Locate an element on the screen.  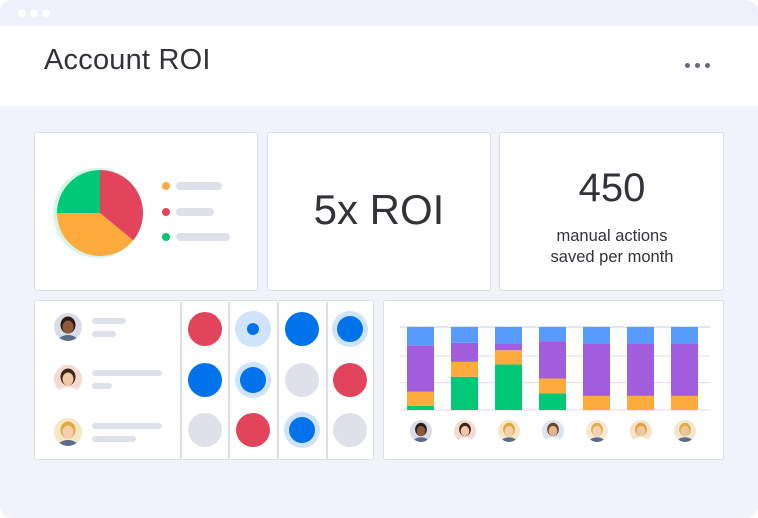
roi-value: 5x ROI is located at coordinates (379, 209).